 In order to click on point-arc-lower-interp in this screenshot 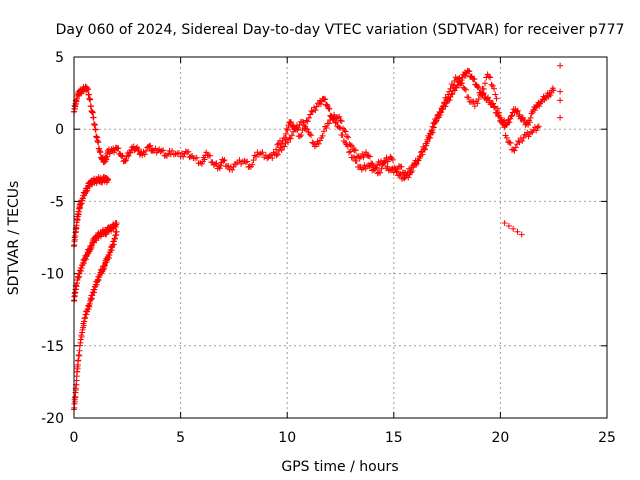, I will do `click(79, 350)`.